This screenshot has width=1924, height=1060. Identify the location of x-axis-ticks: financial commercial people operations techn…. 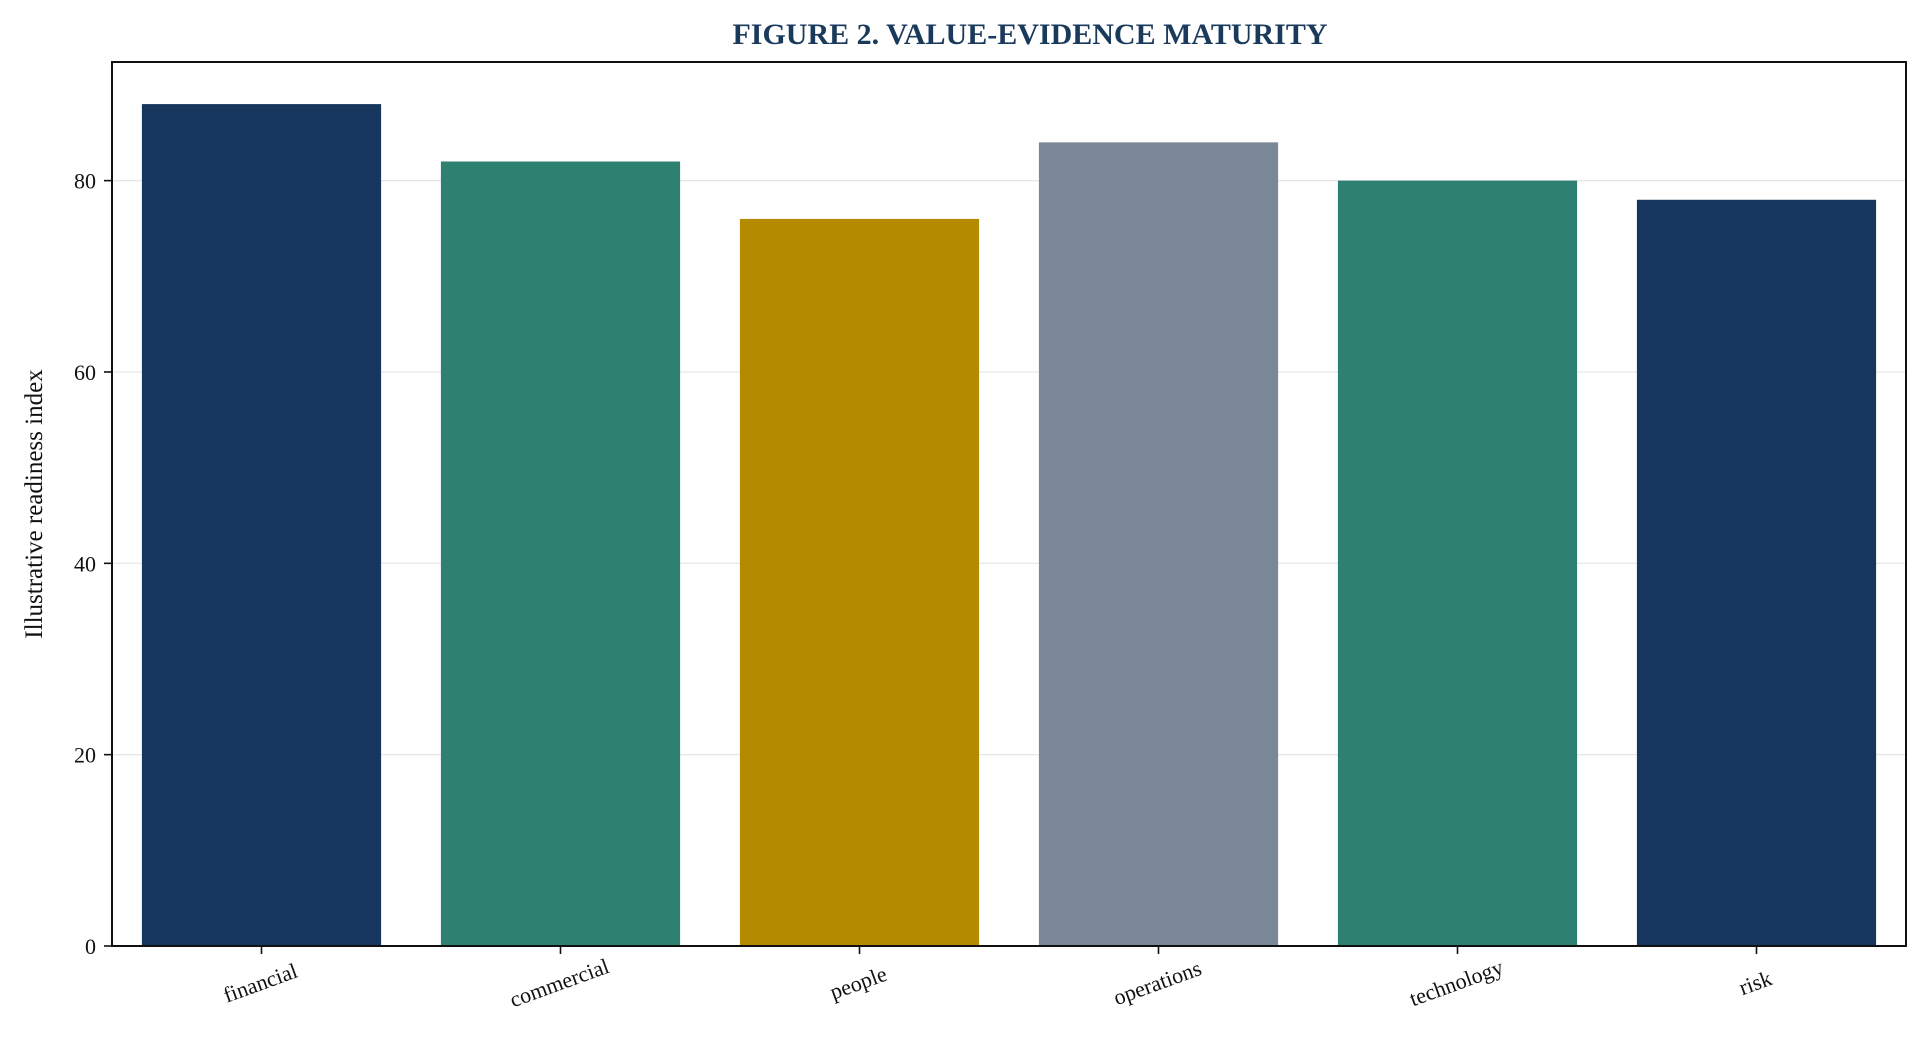
(997, 979).